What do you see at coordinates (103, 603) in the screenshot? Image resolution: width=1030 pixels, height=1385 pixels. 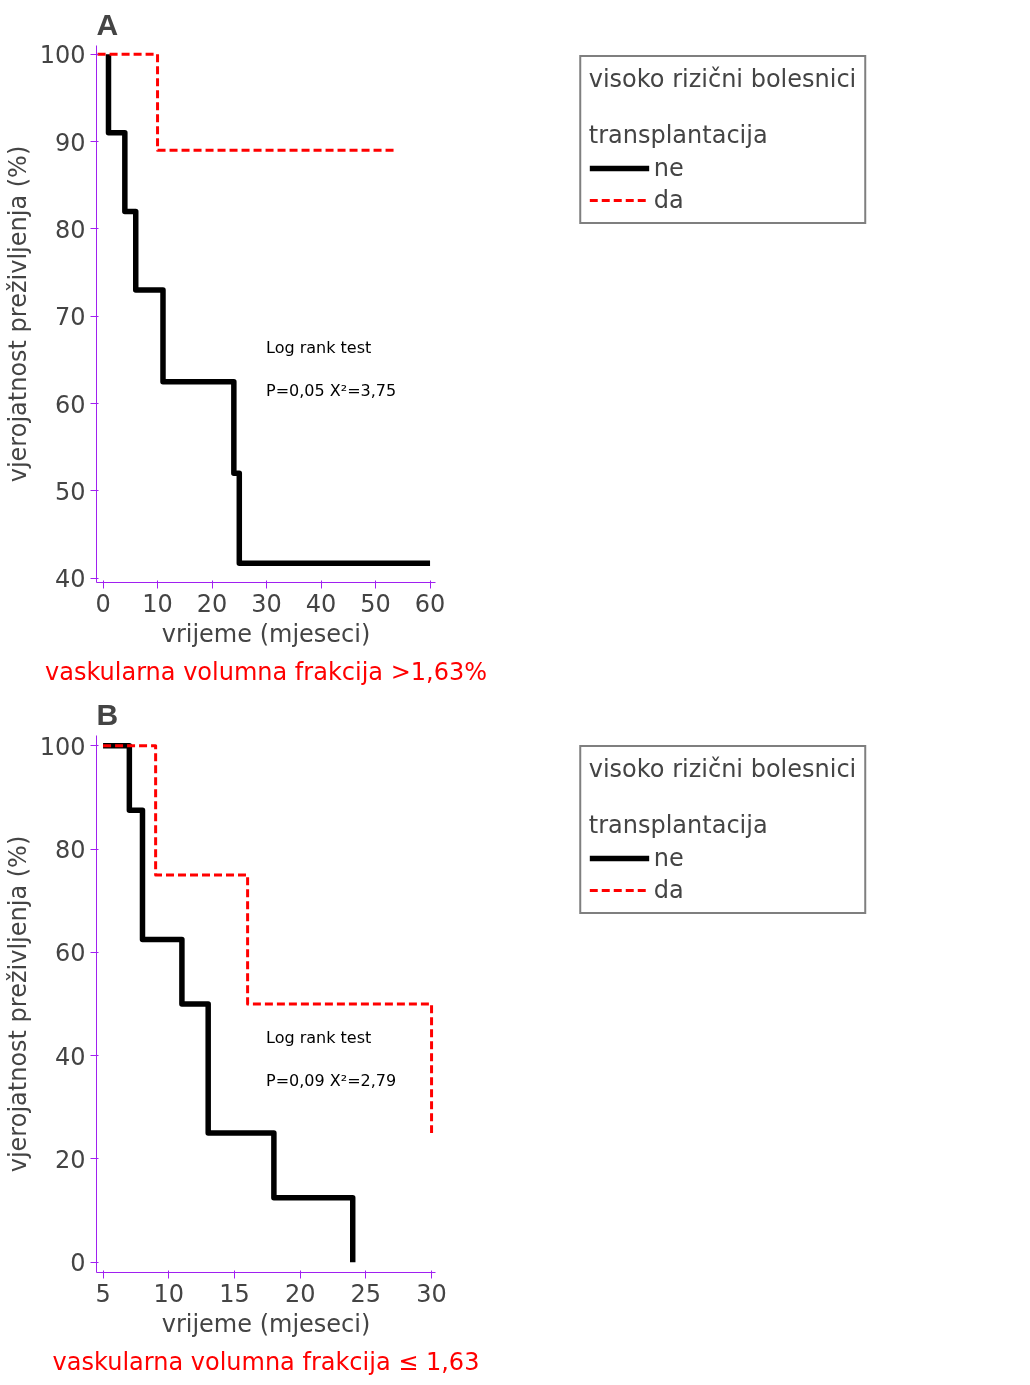 I see `x-tick-label: 0` at bounding box center [103, 603].